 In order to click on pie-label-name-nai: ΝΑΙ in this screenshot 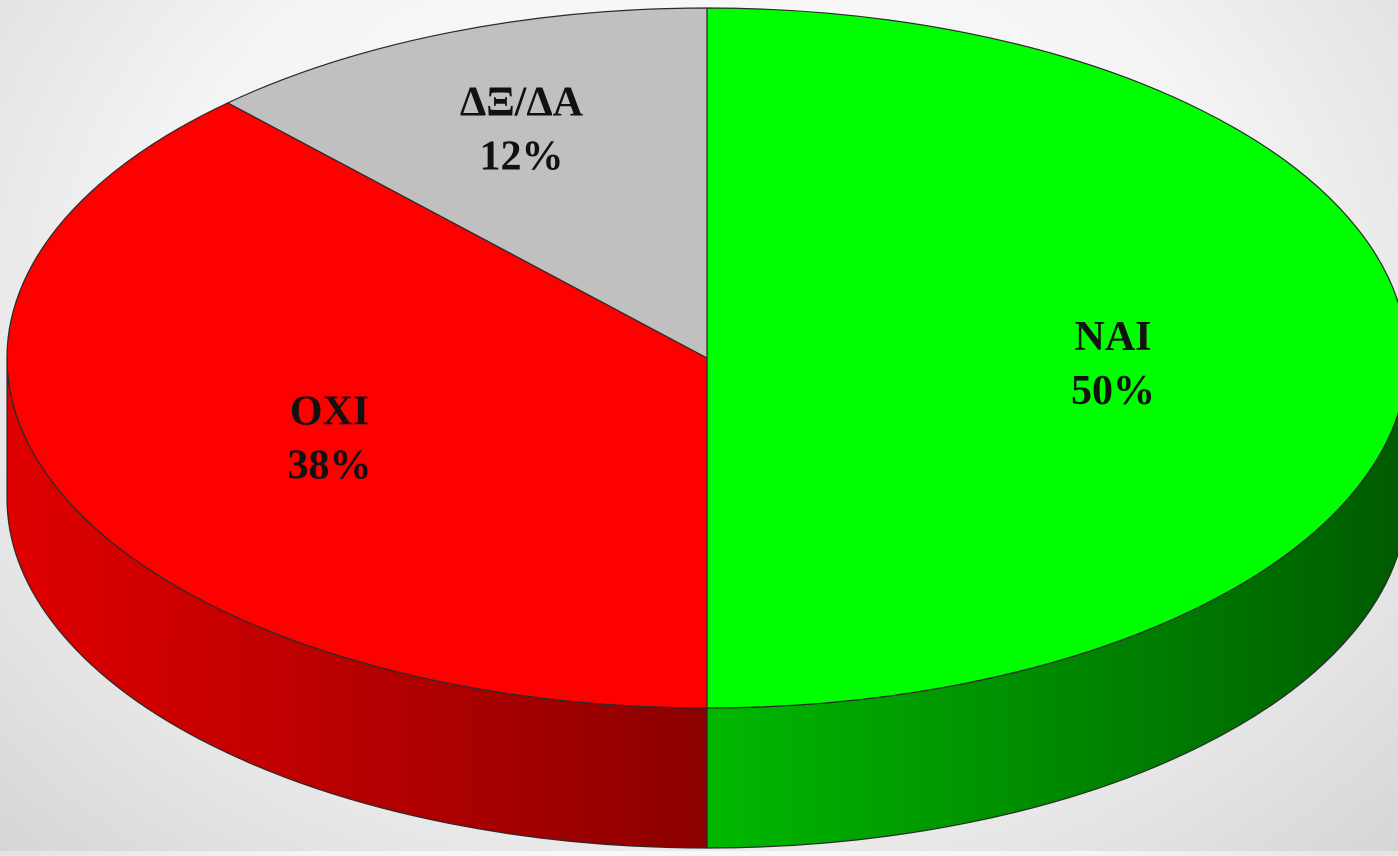, I will do `click(1112, 337)`.